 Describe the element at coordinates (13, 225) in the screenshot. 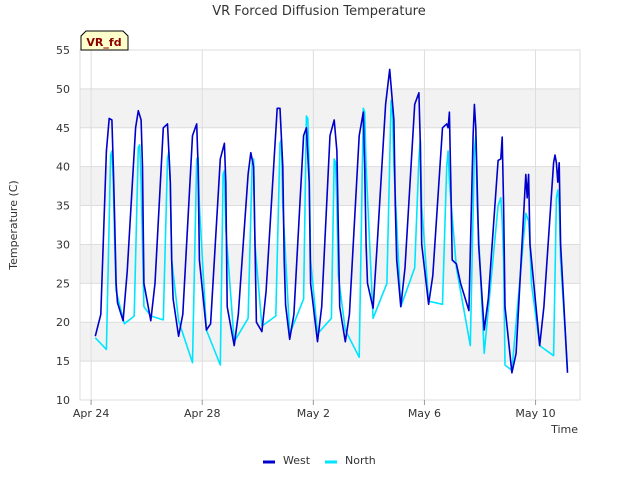

I see `y-axis-label: Temperature (C)` at that location.